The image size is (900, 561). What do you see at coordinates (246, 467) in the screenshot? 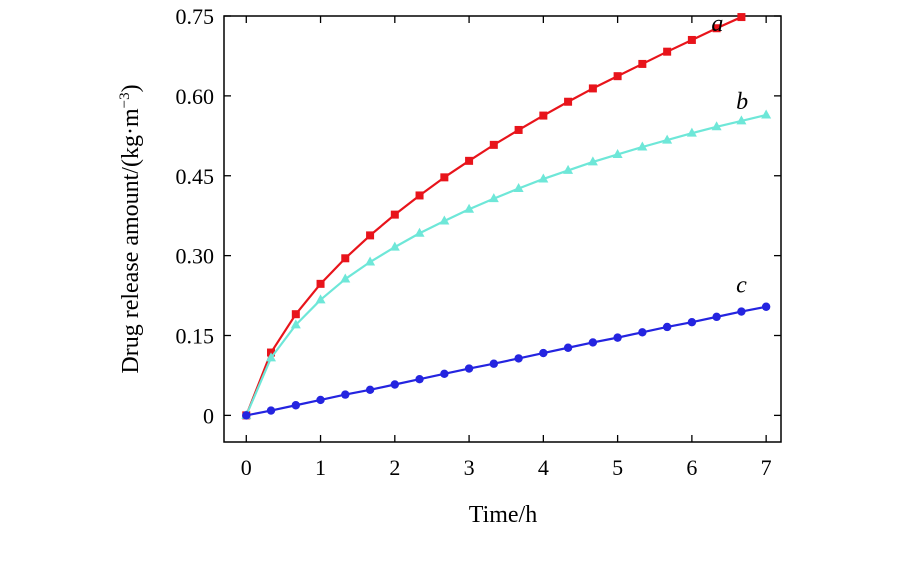
I see `x-tick-label: 0` at bounding box center [246, 467].